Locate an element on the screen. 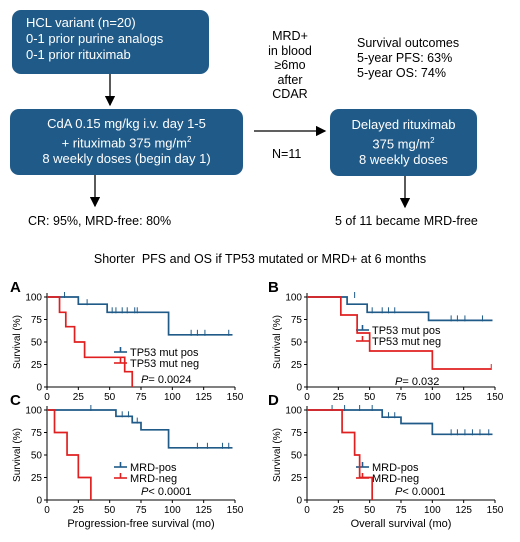 This screenshot has height=542, width=520. mrd-free-result: 5 of 11 became MRD-free is located at coordinates (406, 221).